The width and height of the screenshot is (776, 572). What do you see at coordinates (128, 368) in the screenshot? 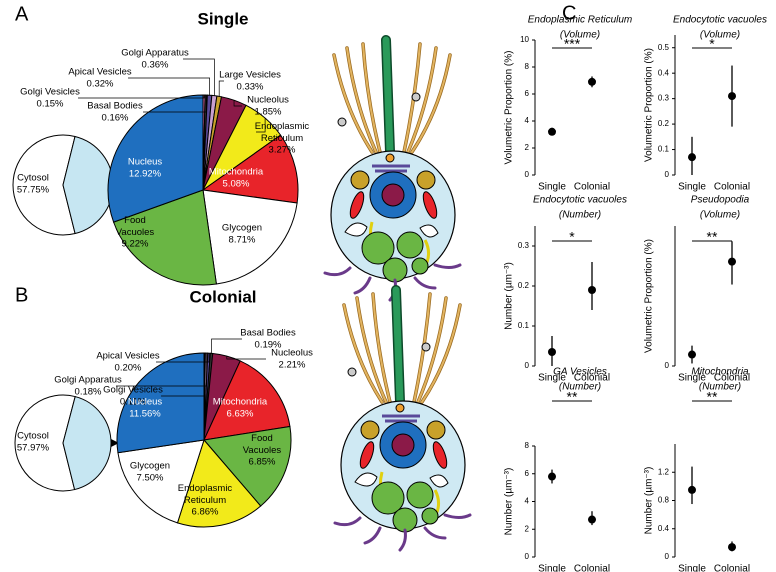
I see `slice-value-label: 0.20%` at bounding box center [128, 368].